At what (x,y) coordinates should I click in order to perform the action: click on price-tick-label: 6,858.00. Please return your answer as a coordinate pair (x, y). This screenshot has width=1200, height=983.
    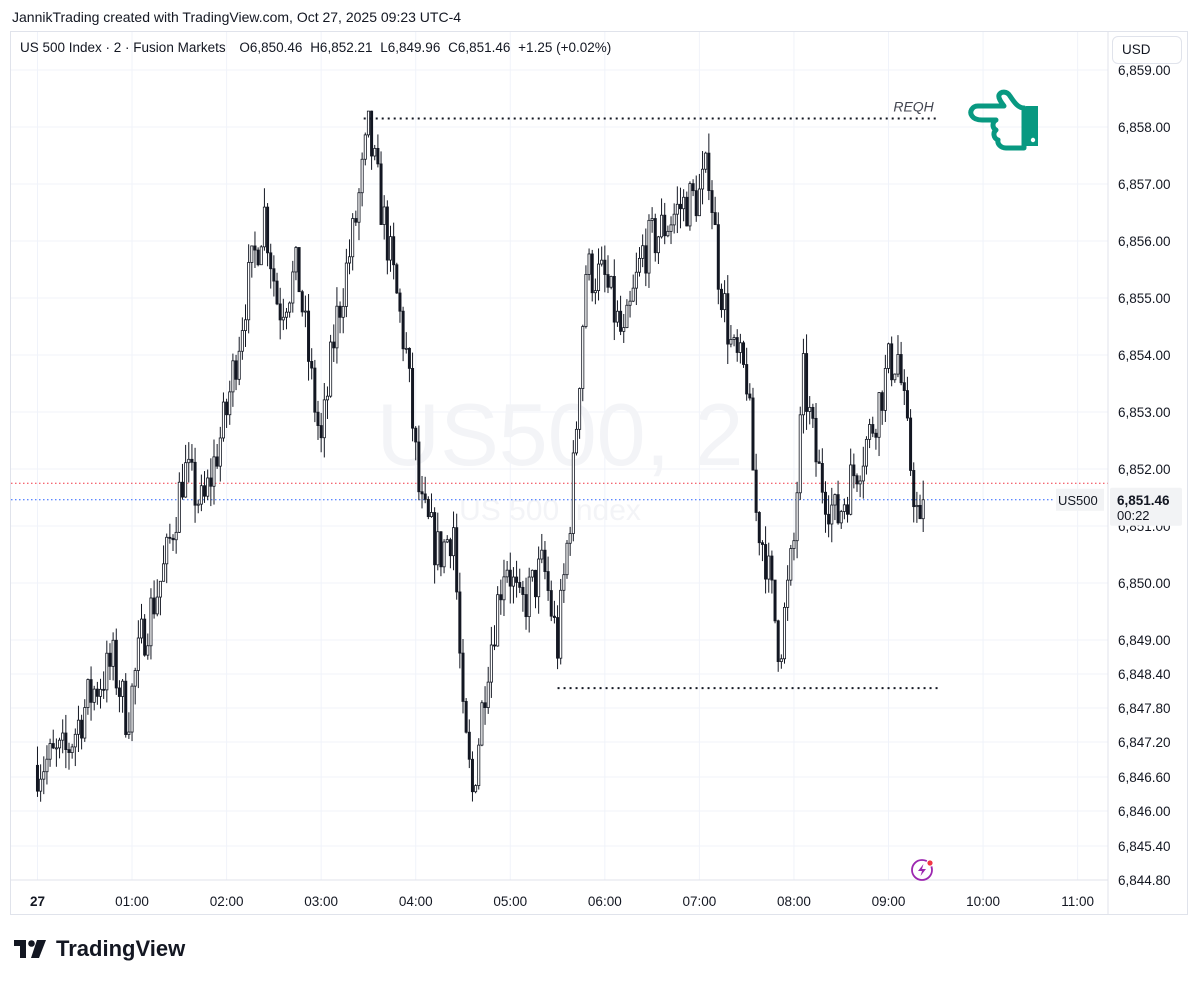
    Looking at the image, I should click on (1144, 127).